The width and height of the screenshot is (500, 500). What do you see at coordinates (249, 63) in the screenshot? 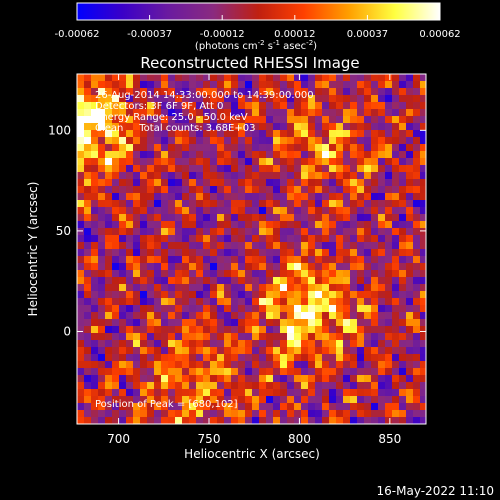
I see `chart-title: Reconstructed RHESSI Image` at bounding box center [249, 63].